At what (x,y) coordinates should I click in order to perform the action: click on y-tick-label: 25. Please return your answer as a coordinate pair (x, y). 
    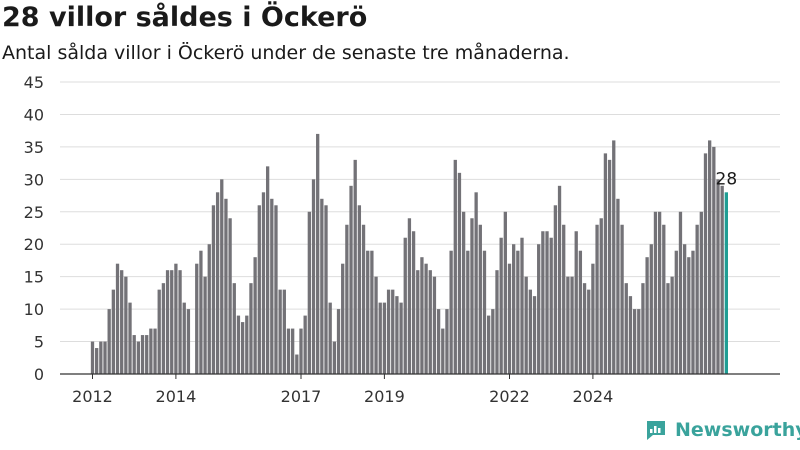
    Looking at the image, I should click on (34, 212).